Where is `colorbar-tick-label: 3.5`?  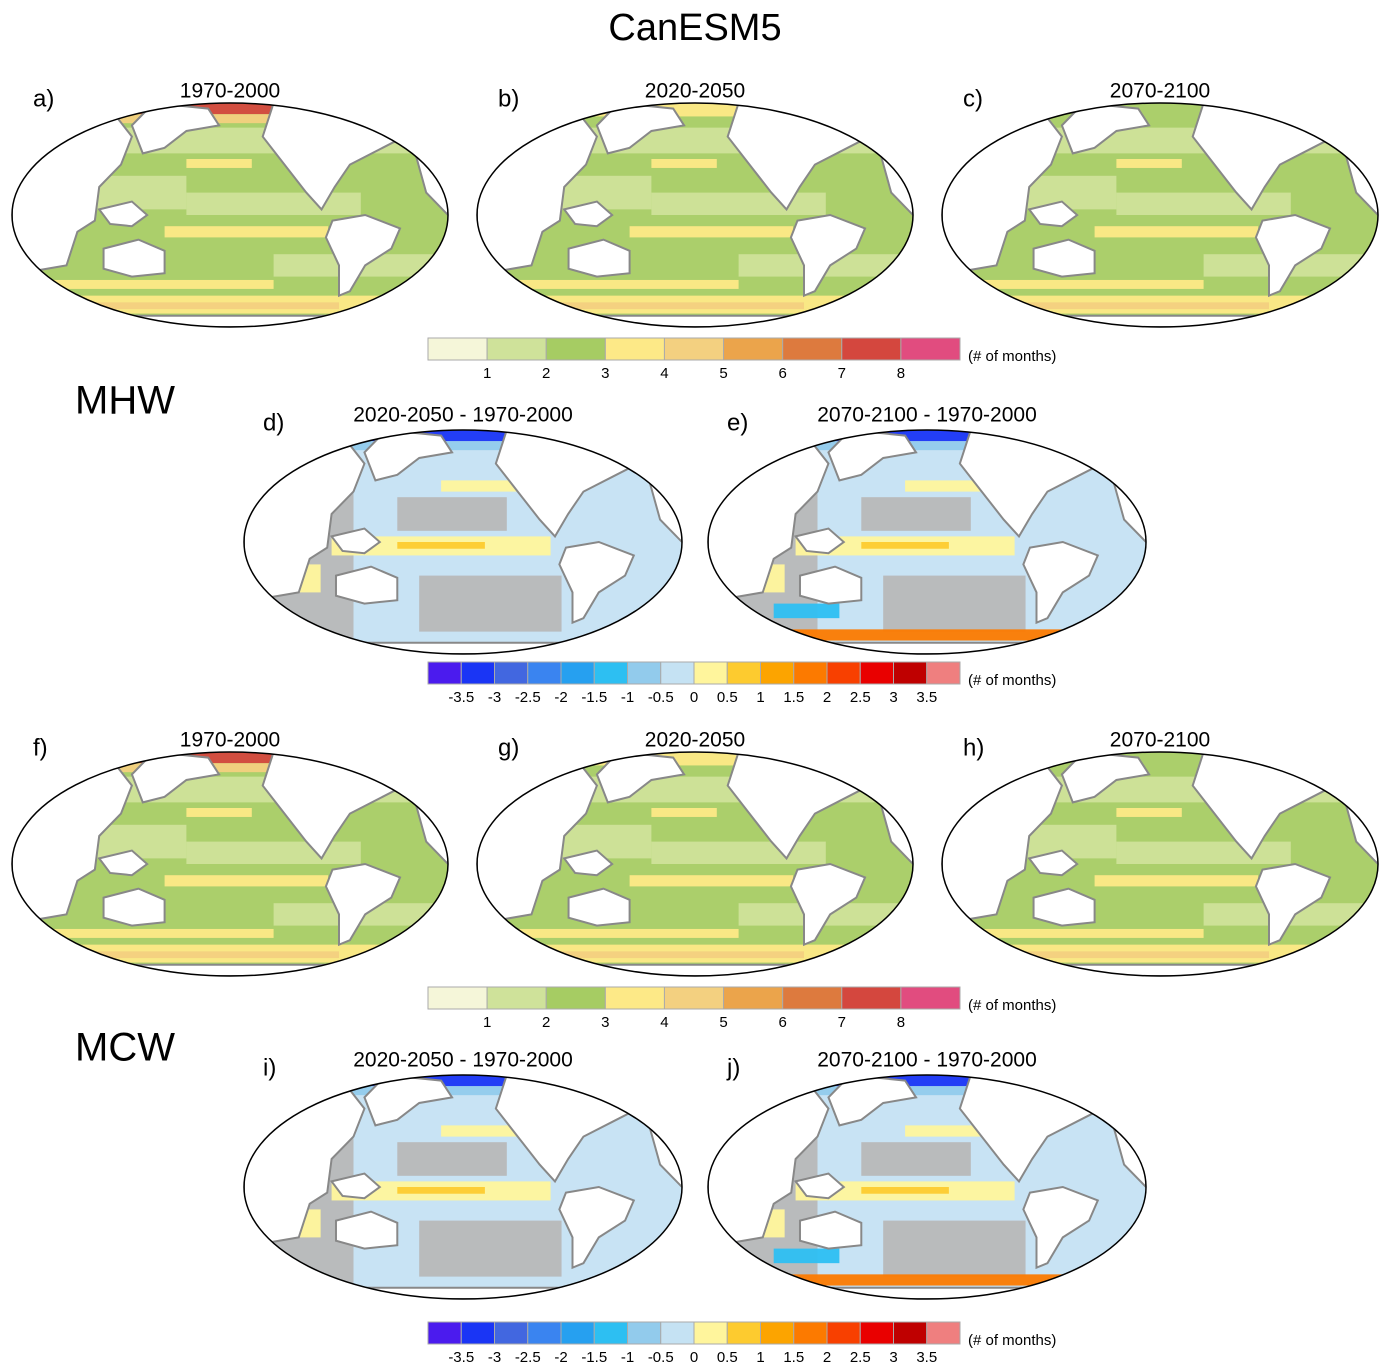 colorbar-tick-label: 3.5 is located at coordinates (926, 1356).